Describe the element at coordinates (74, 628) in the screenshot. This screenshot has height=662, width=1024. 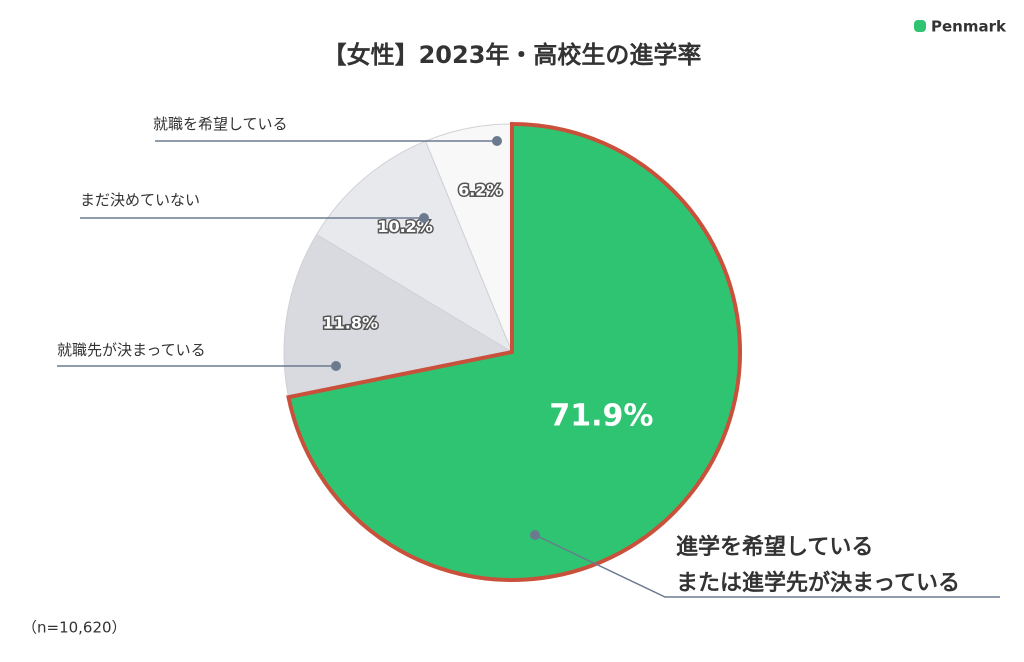
I see `sample-note: （n=10,620）` at that location.